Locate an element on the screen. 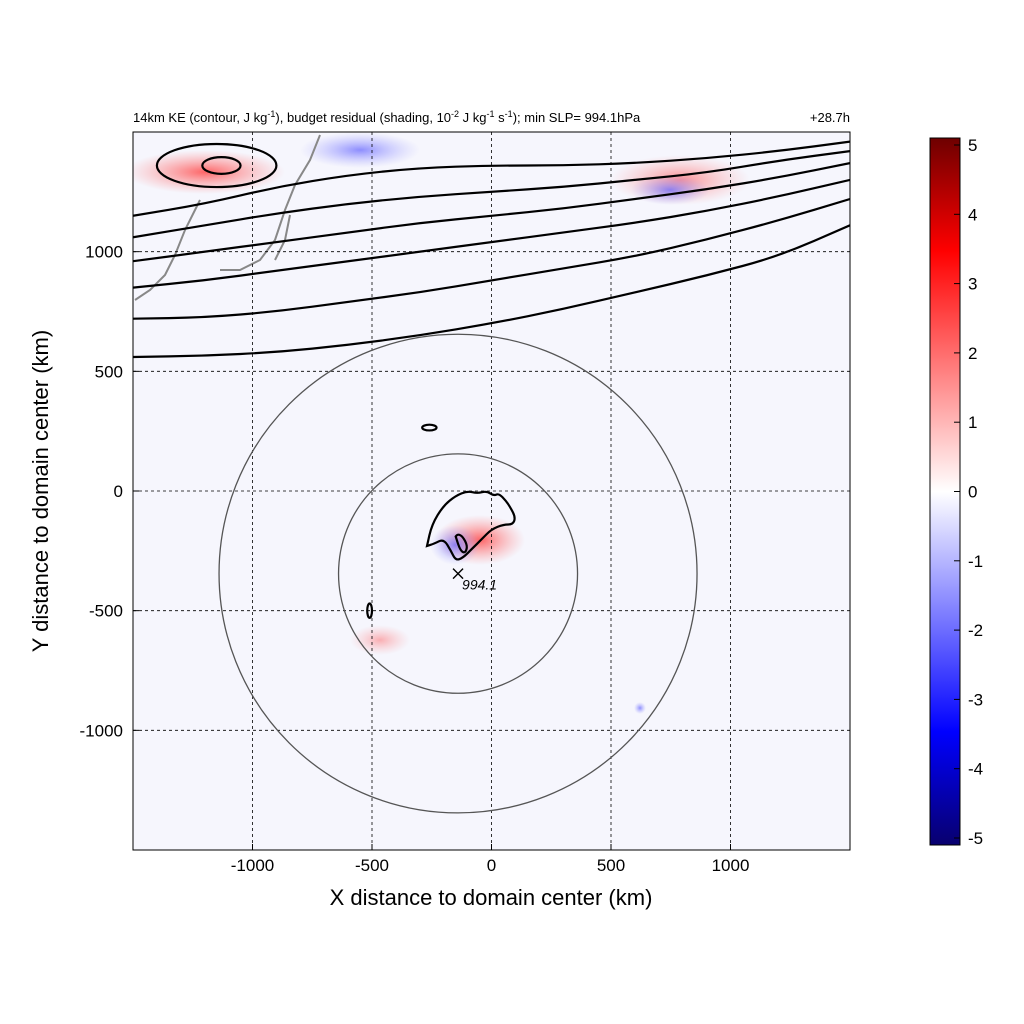  y-tick-label-2: 0 is located at coordinates (118, 491).